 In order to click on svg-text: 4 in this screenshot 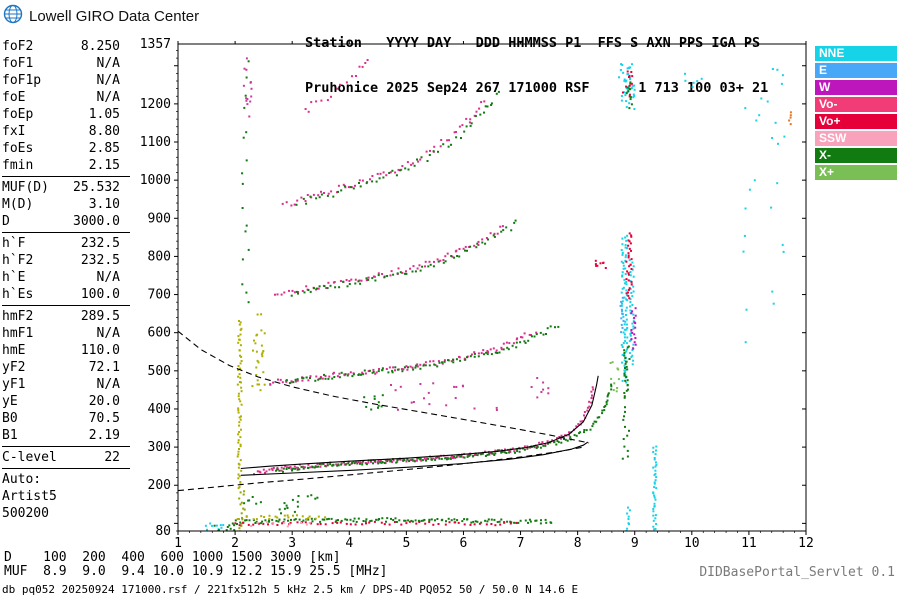, I will do `click(349, 543)`.